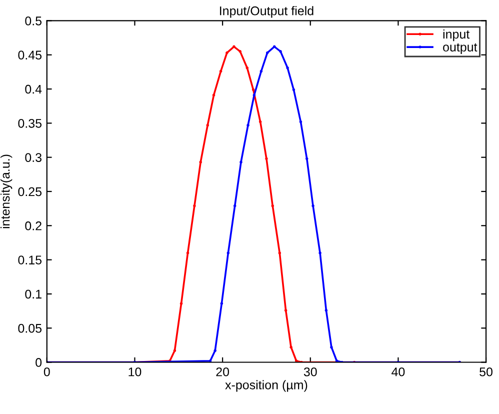 This screenshot has height=414, width=499. What do you see at coordinates (486, 371) in the screenshot?
I see `x-tick-label: 50` at bounding box center [486, 371].